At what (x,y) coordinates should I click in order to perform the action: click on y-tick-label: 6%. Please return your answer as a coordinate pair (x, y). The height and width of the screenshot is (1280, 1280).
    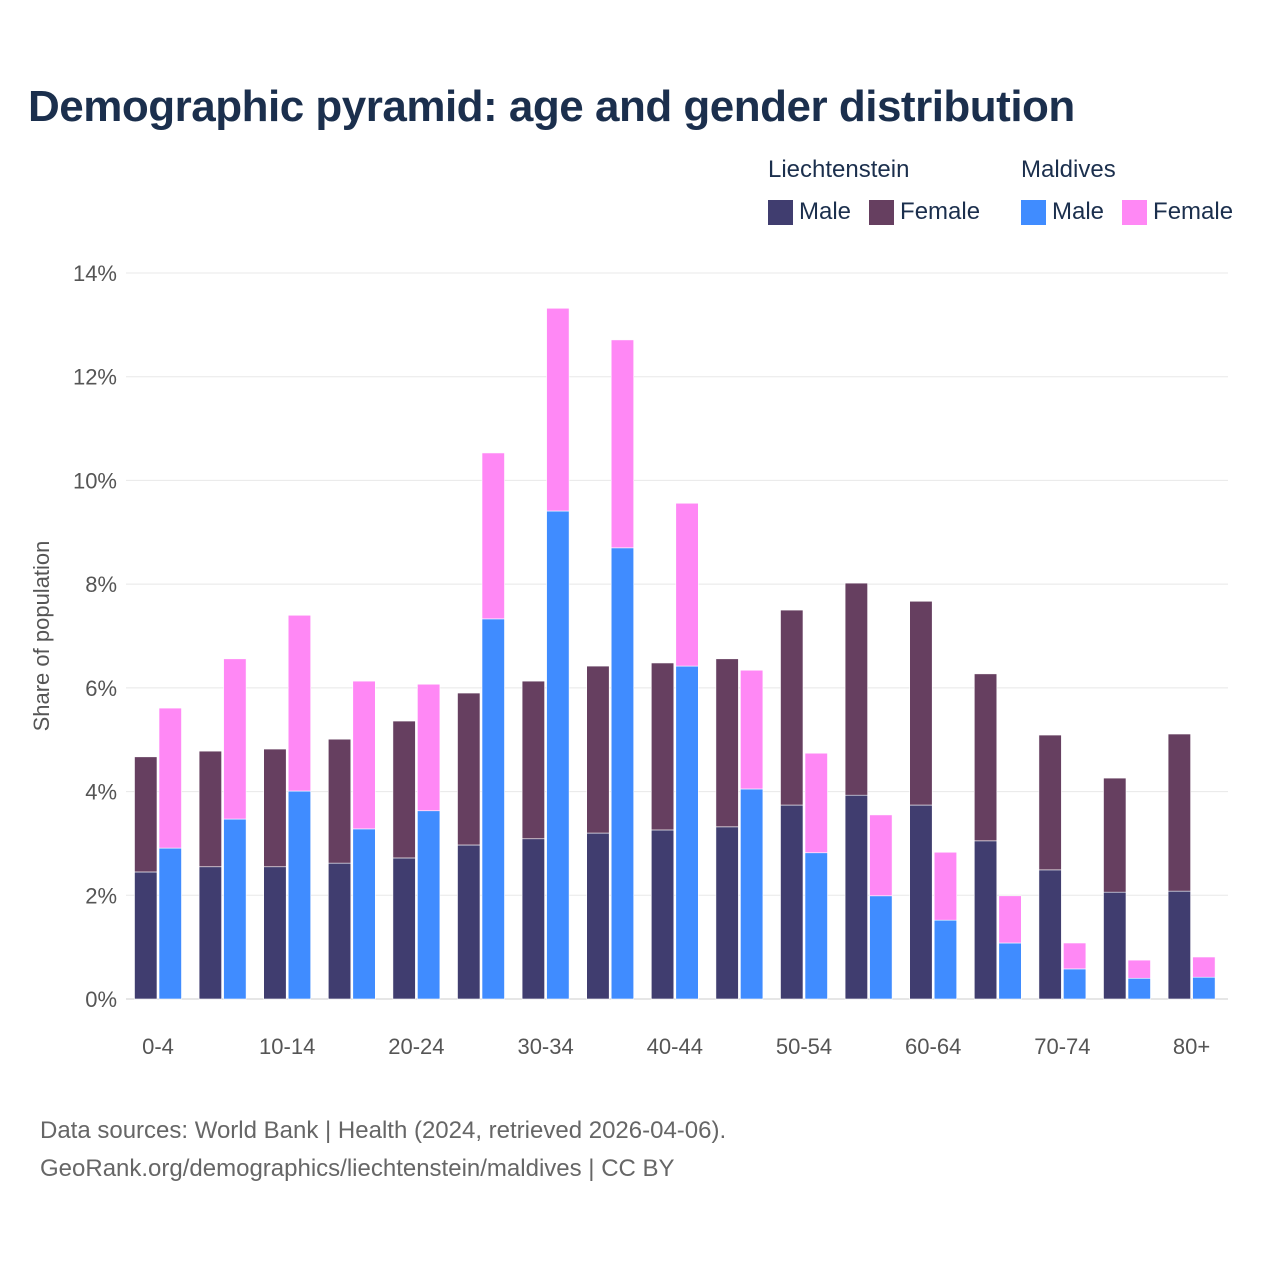
    Looking at the image, I should click on (101, 688).